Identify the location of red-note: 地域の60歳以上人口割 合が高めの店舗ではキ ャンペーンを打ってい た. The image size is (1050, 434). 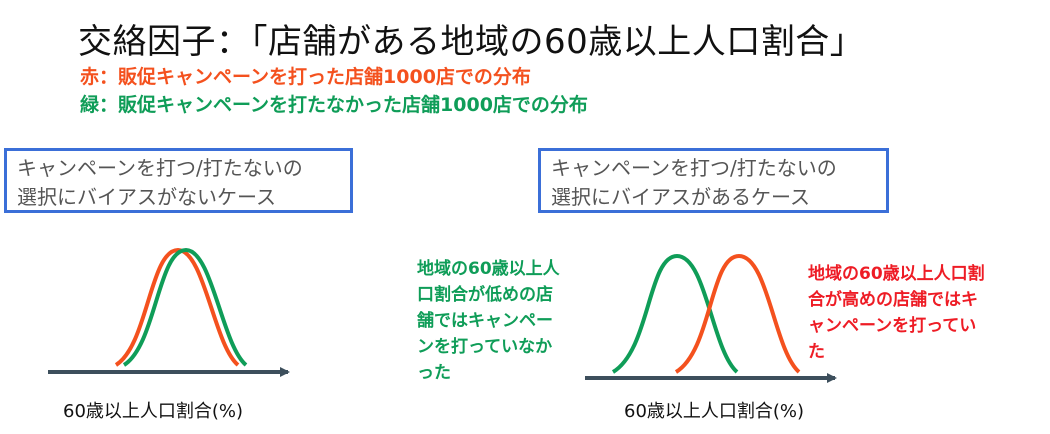
(896, 313).